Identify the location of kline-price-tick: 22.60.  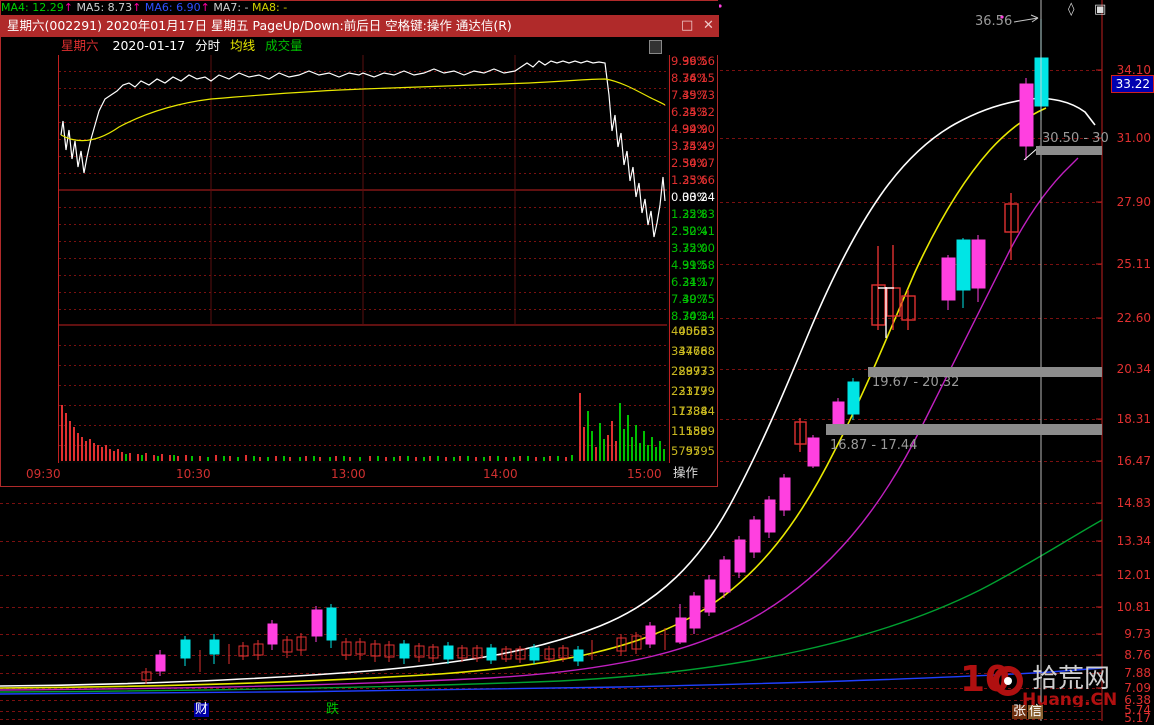
(1133, 318).